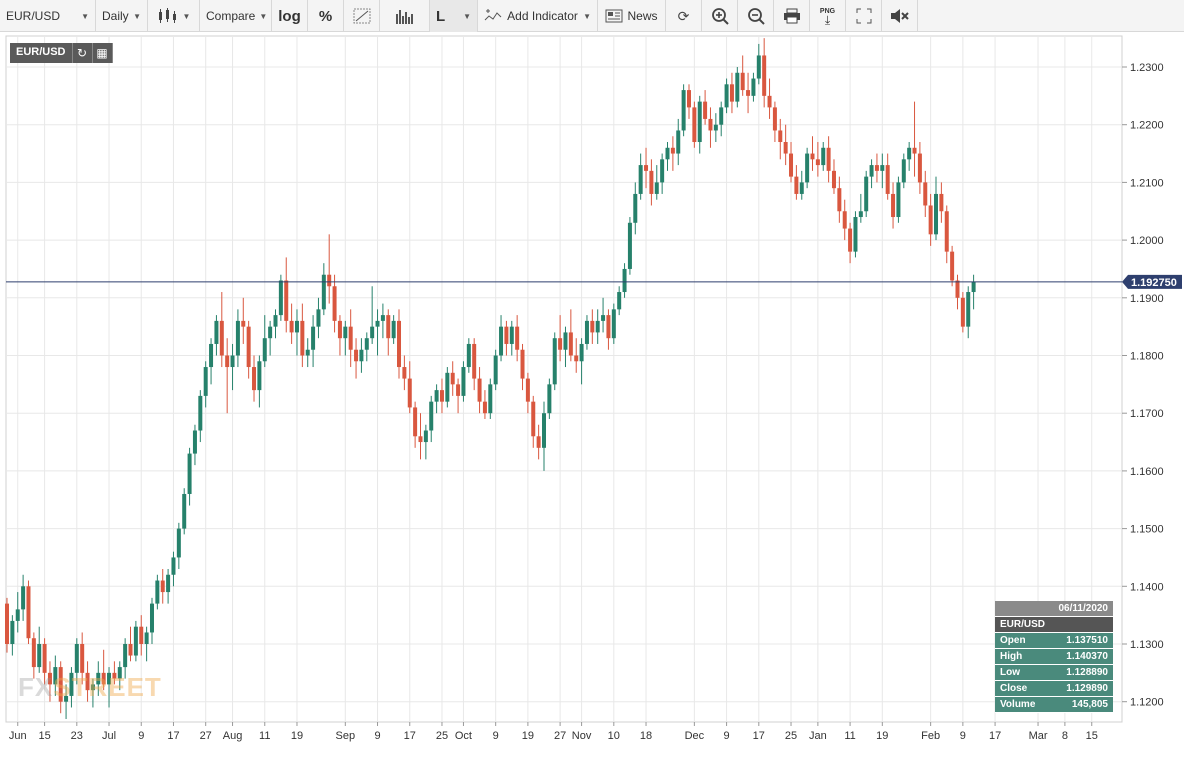  What do you see at coordinates (1087, 640) in the screenshot?
I see `ohlc-open-value: 1.137510` at bounding box center [1087, 640].